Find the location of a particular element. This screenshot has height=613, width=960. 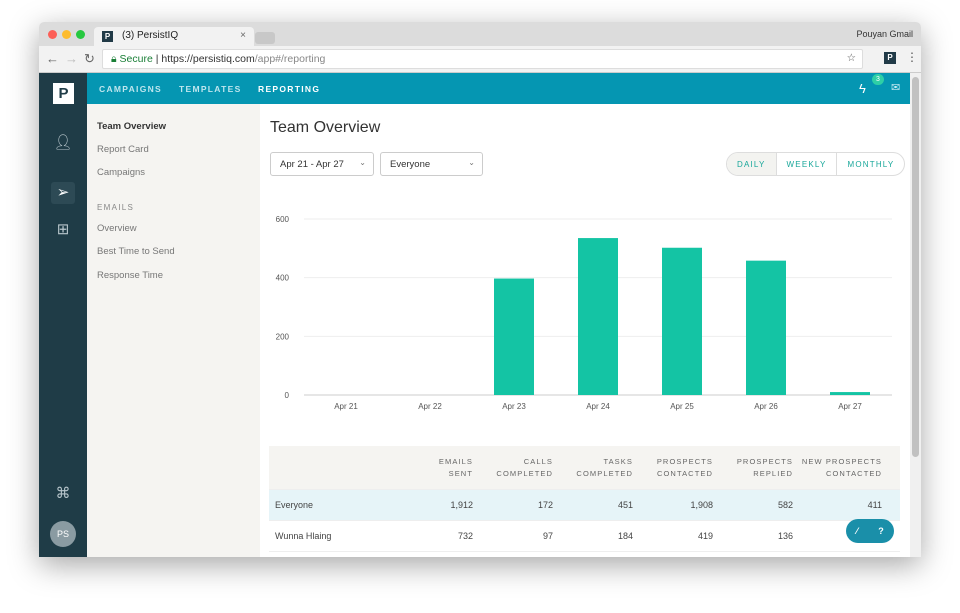

subnav-response-time: Response Time is located at coordinates (130, 275).